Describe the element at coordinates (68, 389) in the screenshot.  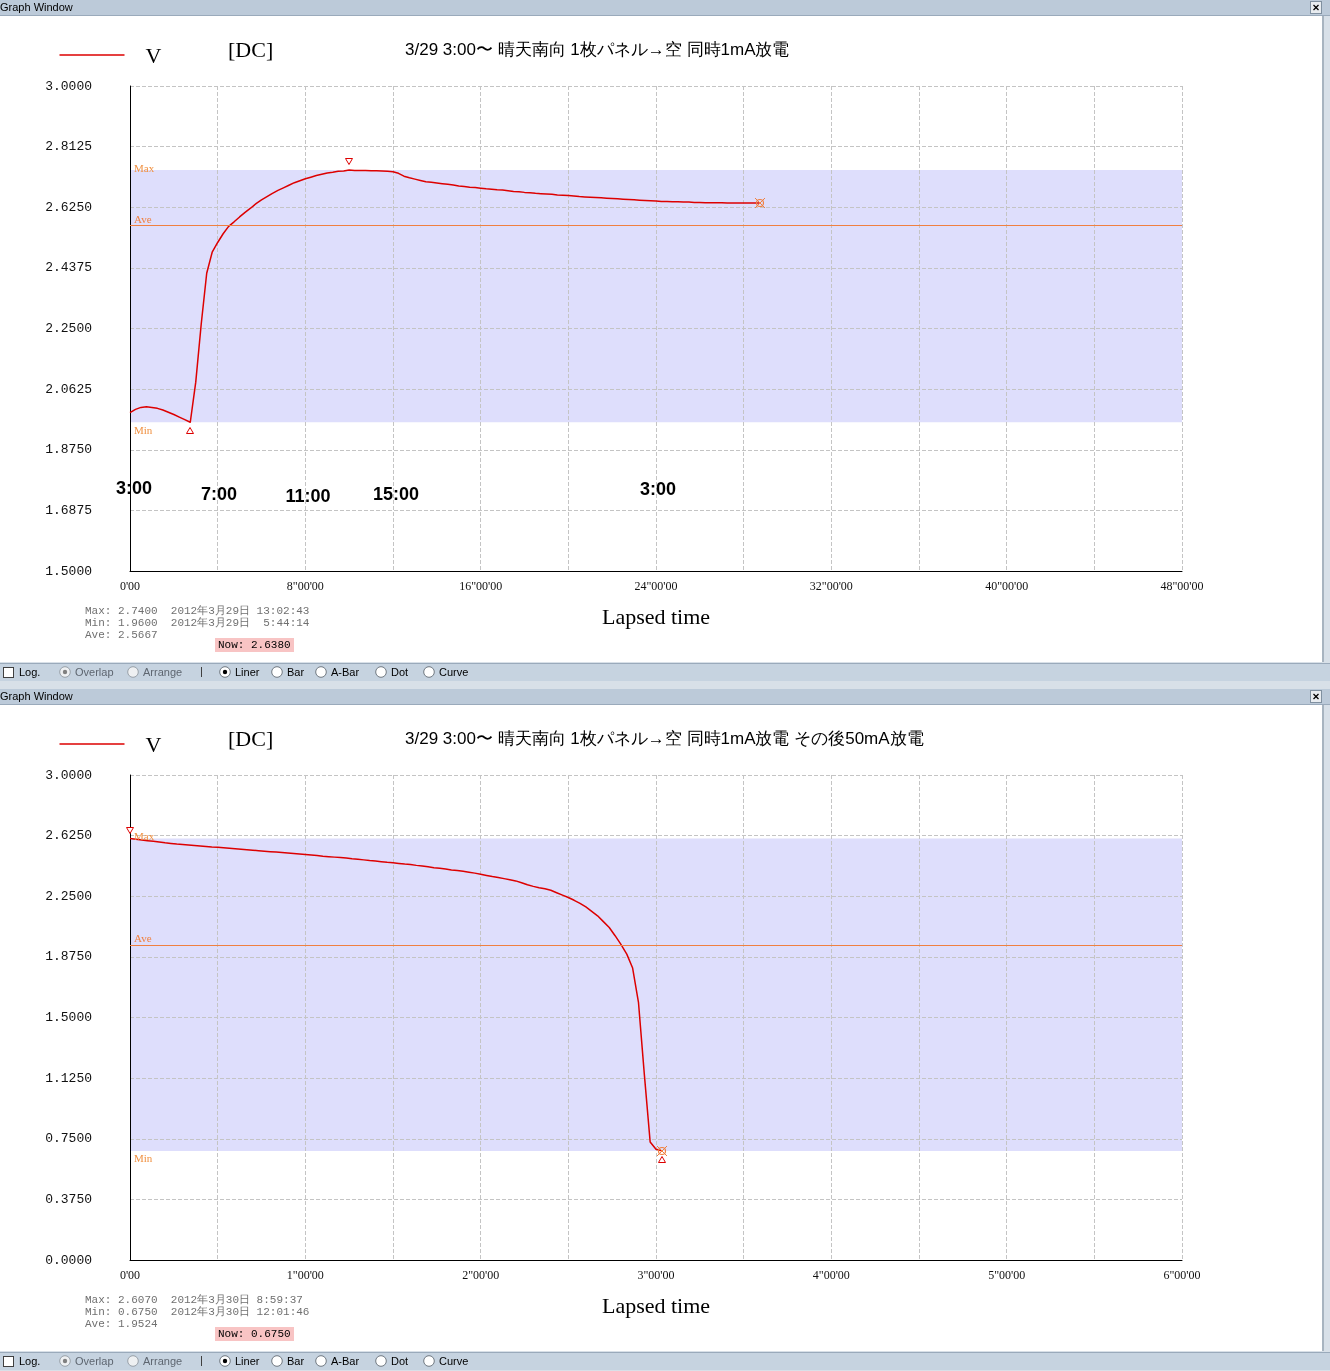
I see `y-tick-label: 2.0625` at that location.